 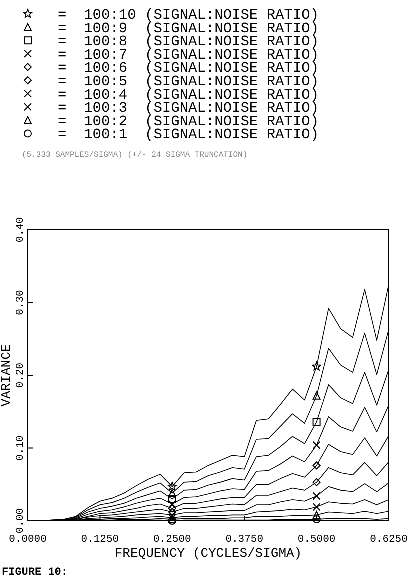 I want to click on x-tick-label: 0.1250, so click(x=100, y=540).